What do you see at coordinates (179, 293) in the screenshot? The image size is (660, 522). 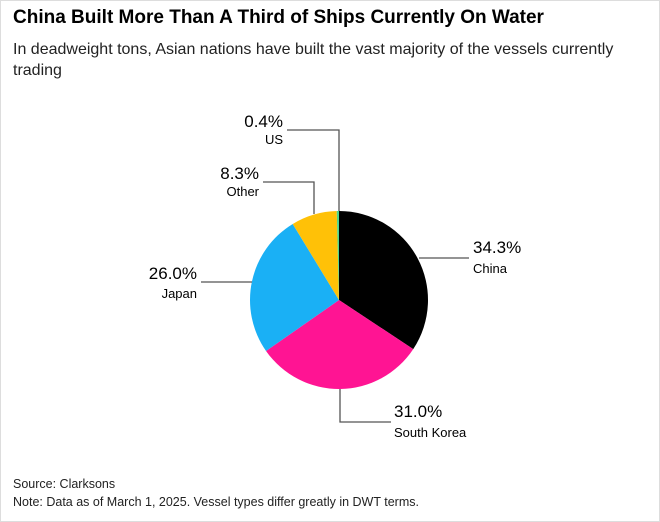 I see `category-label-japan: Japan` at bounding box center [179, 293].